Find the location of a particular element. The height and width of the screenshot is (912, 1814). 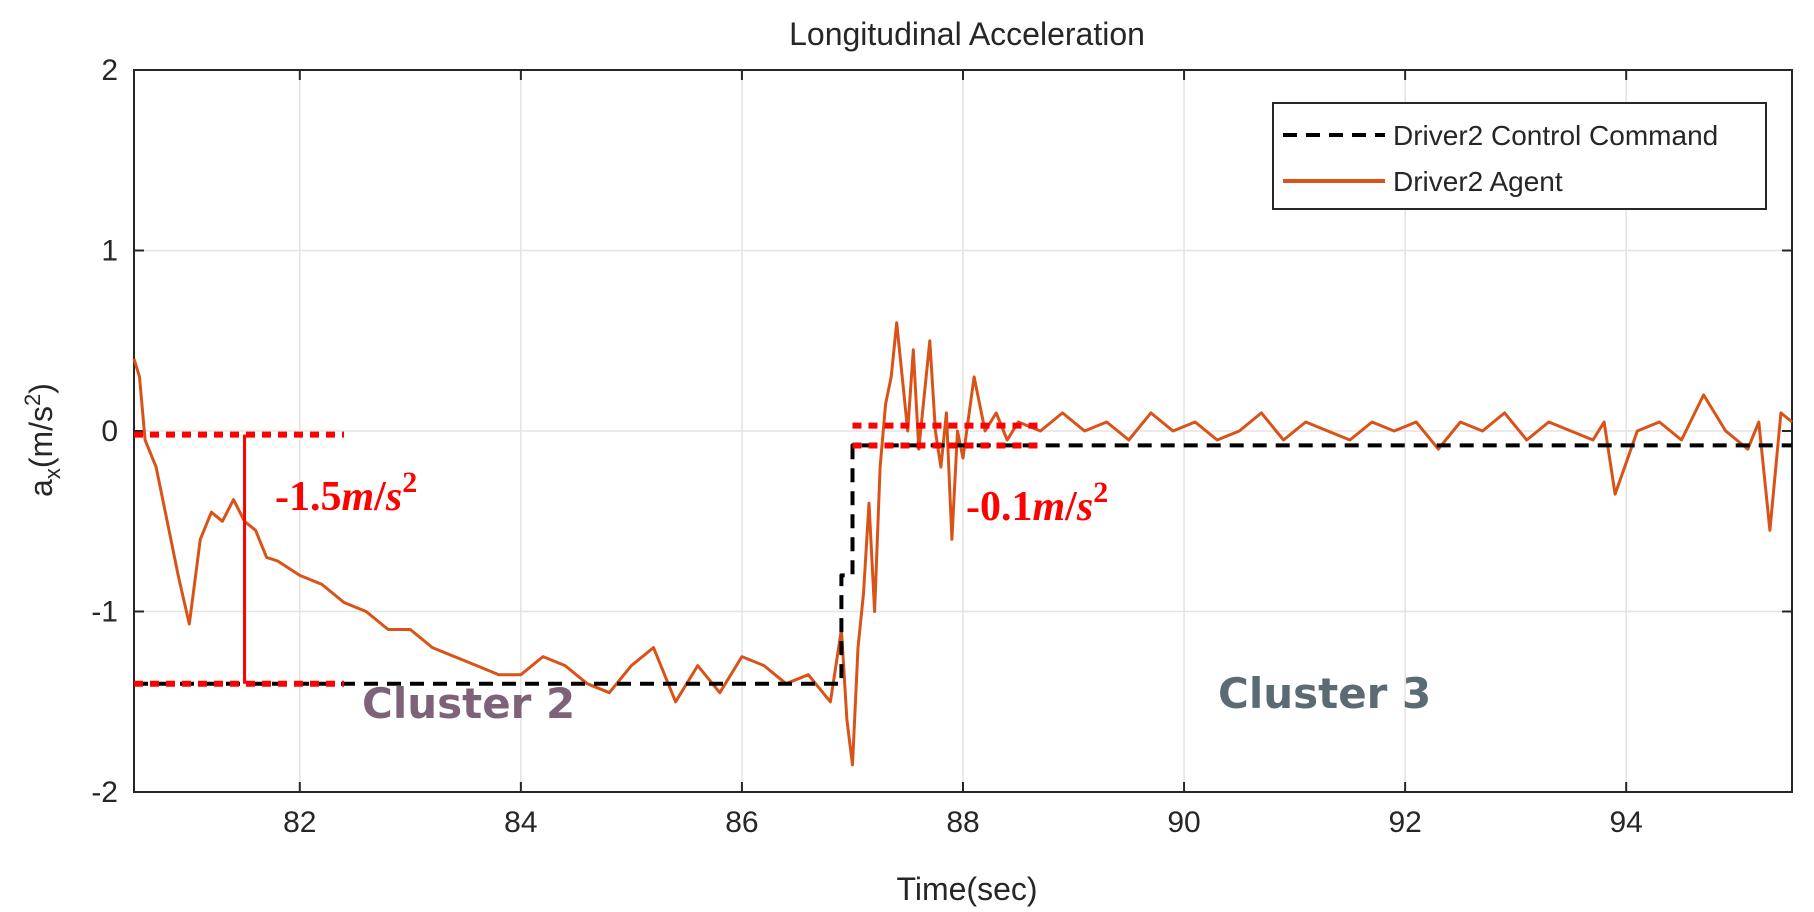

annotation-cluster2-delta: -1.5m/s2 is located at coordinates (346, 493).